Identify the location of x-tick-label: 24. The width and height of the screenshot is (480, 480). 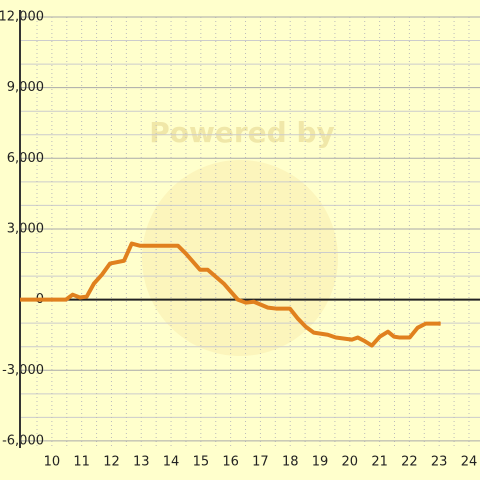
(469, 462).